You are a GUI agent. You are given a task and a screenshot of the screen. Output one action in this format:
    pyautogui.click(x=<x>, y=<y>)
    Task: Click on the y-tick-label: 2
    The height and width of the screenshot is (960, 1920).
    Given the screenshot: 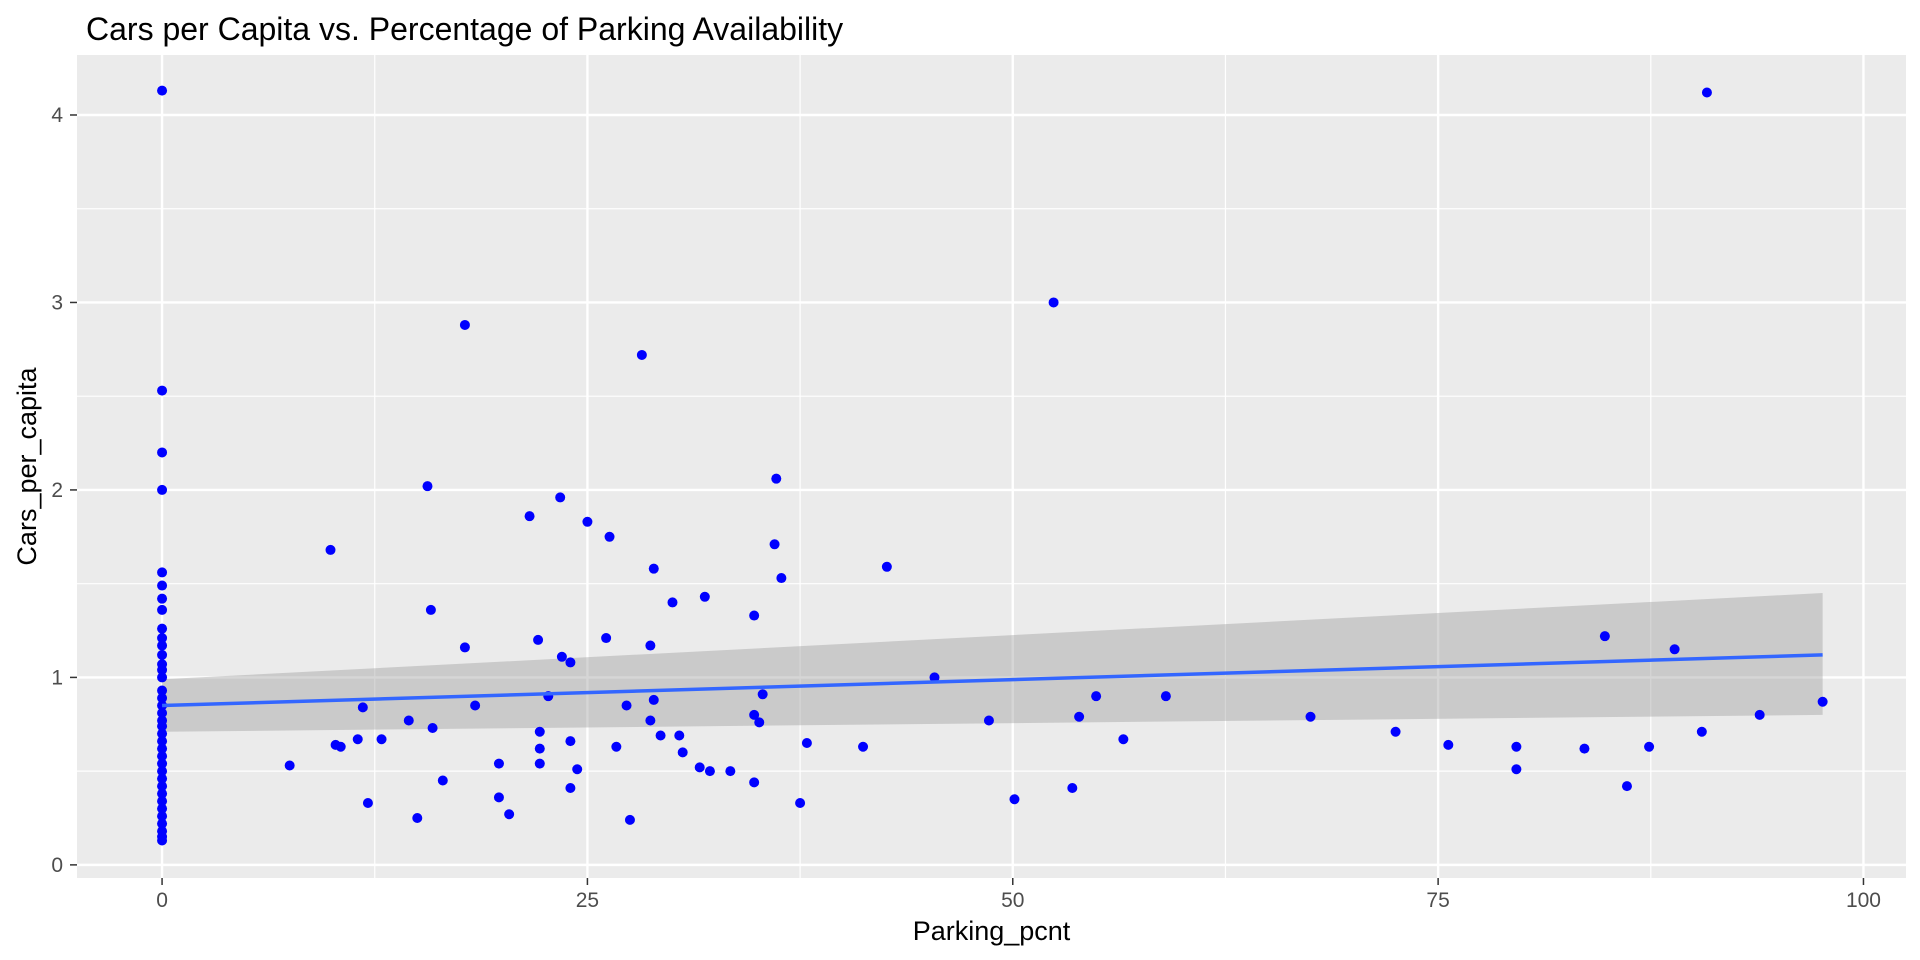 What is the action you would take?
    pyautogui.click(x=57, y=490)
    